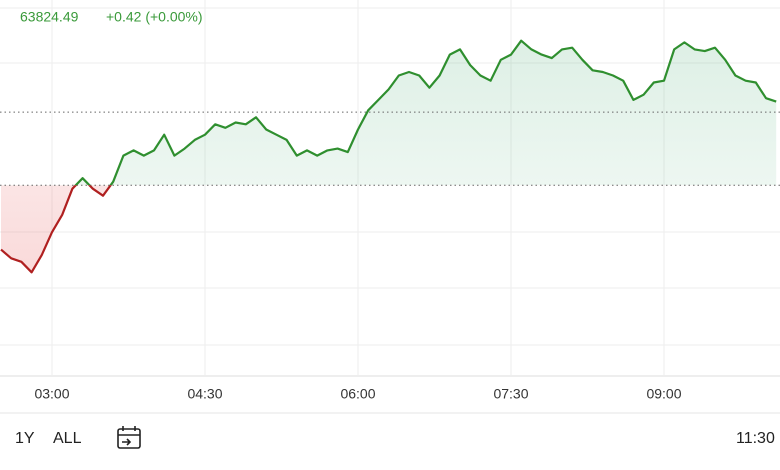 The image size is (780, 470). What do you see at coordinates (663, 394) in the screenshot?
I see `x-tick-label: 09:00` at bounding box center [663, 394].